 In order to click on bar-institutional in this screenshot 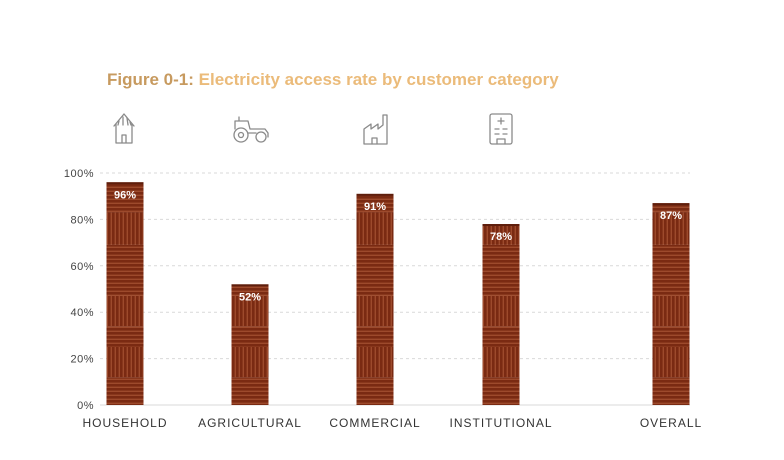, I will do `click(501, 314)`.